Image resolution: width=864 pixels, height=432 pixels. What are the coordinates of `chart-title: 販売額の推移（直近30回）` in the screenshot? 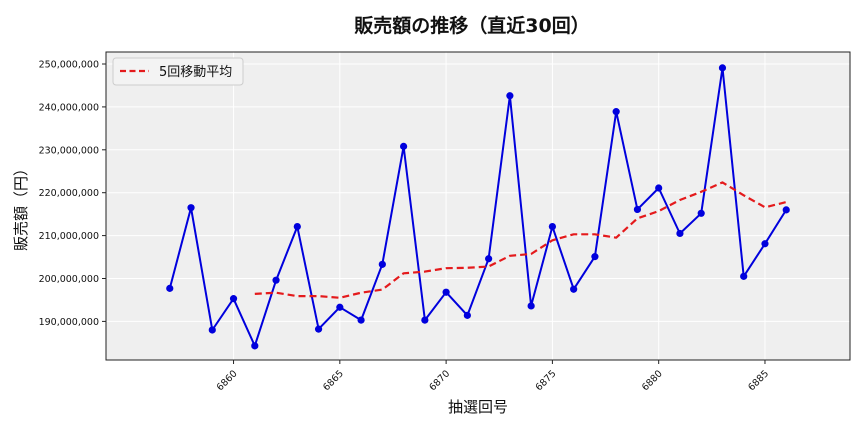 It's located at (471, 25).